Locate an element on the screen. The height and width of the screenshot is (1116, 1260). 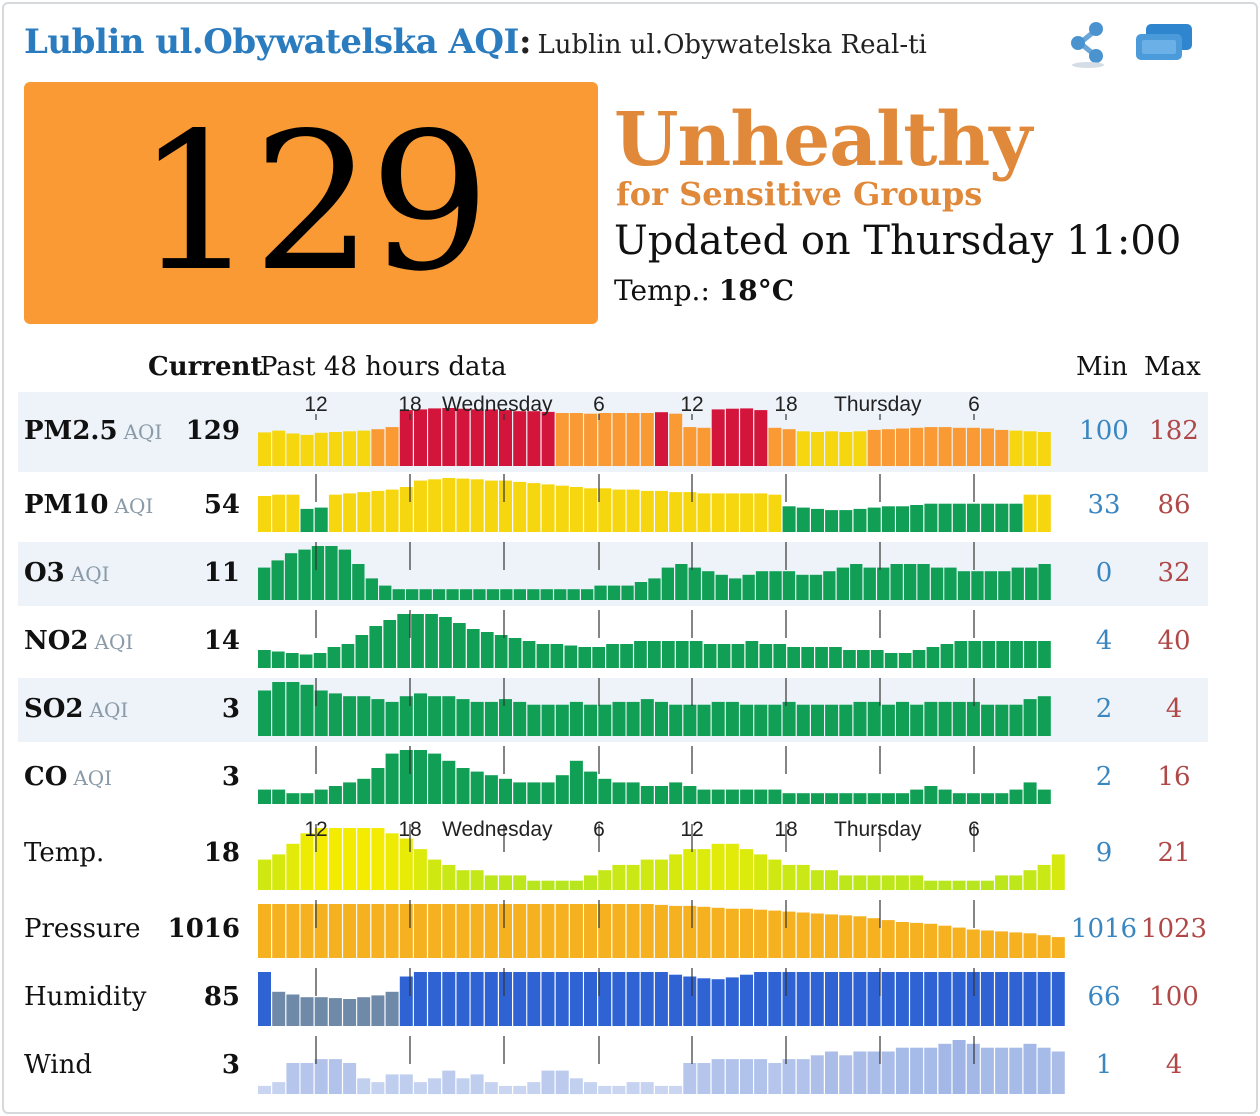
header: Lublin ul.Obywatelska AQI is located at coordinates (475, 42).